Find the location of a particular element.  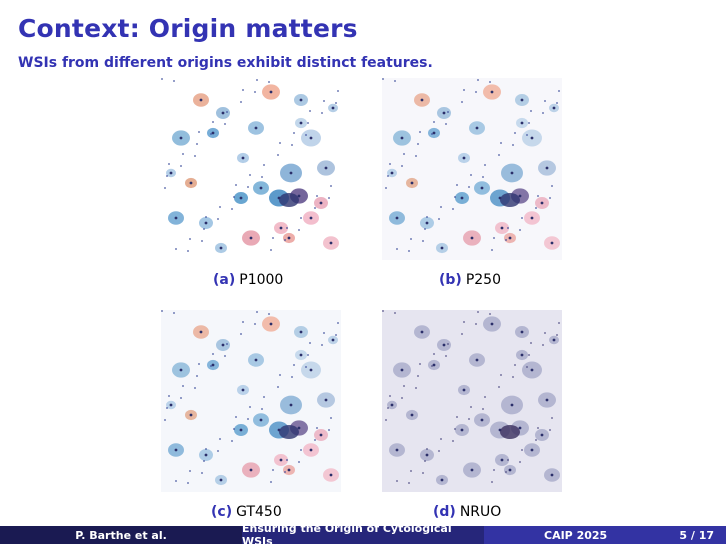

slide-title: Context: Origin matters is located at coordinates (188, 28).